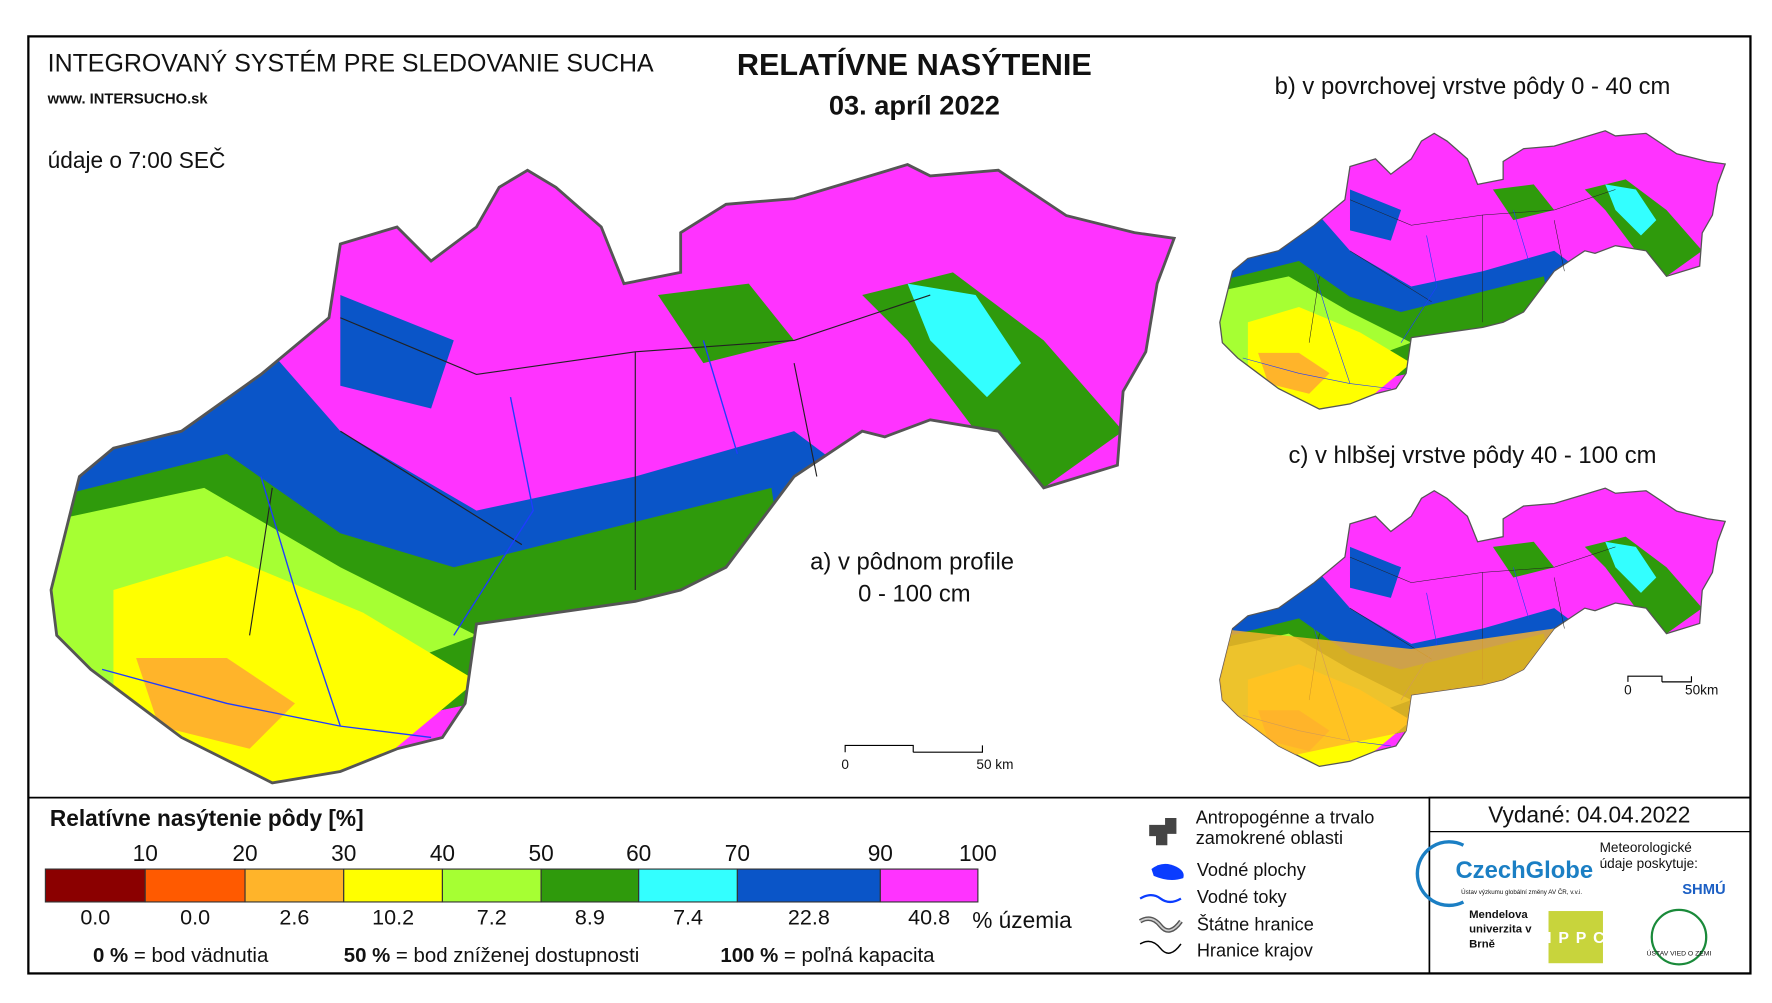  What do you see at coordinates (912, 562) in the screenshot?
I see `map-a-label: a) v pôdnom profile` at bounding box center [912, 562].